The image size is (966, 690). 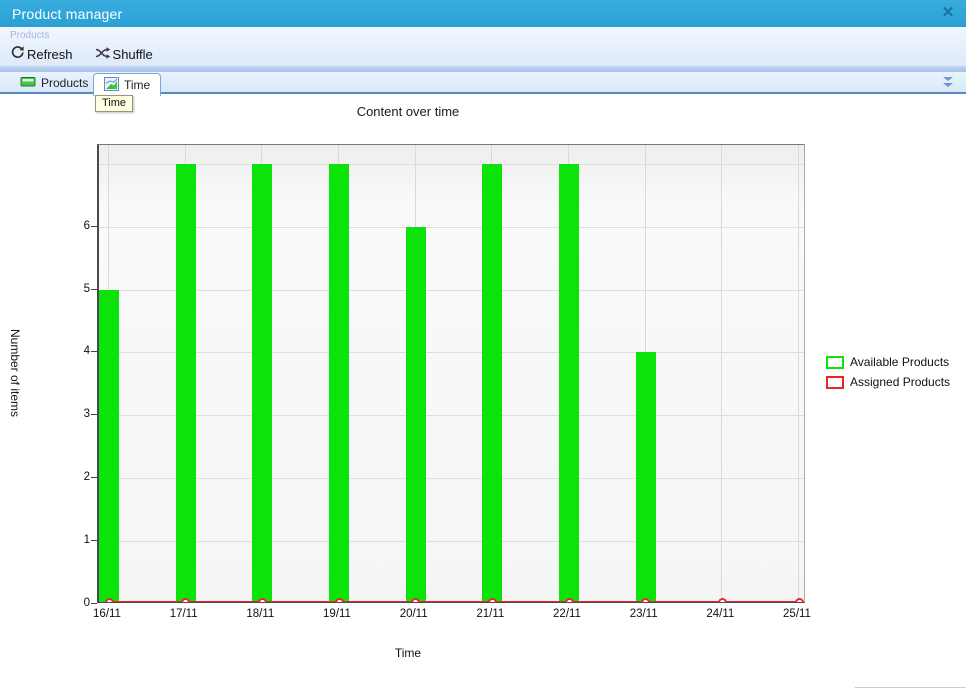 I want to click on legend-swatch-assigned, so click(x=835, y=382).